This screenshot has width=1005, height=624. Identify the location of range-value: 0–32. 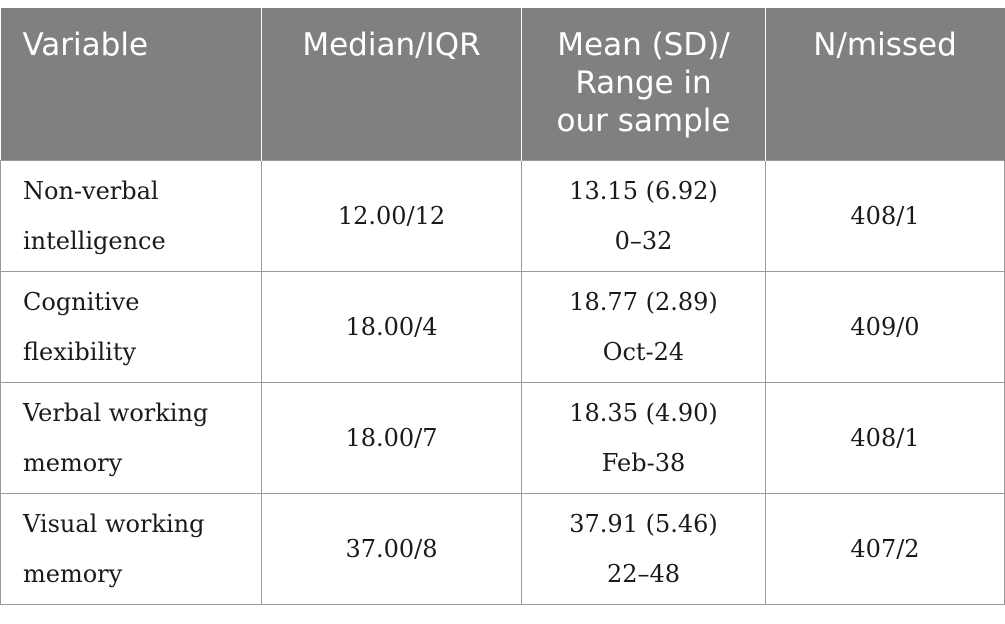
(643, 240).